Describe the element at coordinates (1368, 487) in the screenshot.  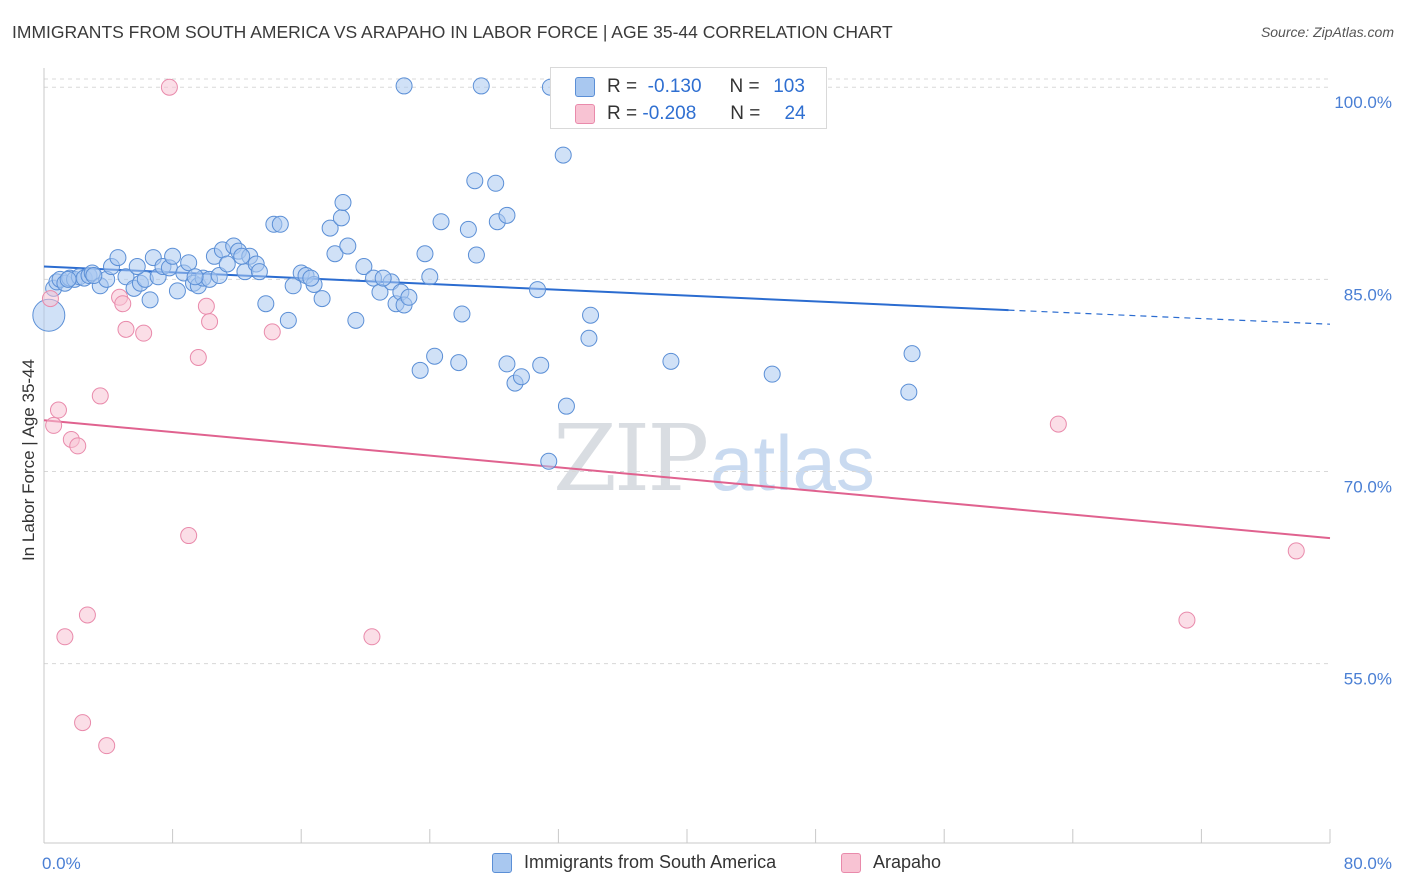
I see `y-tick-label: 70.0%` at that location.